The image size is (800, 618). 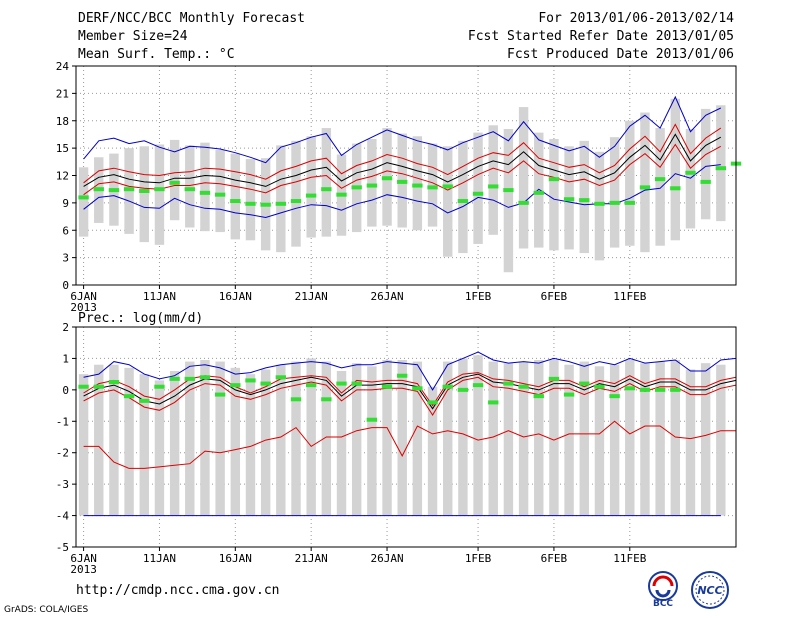 I want to click on member-size: Member Size=24, so click(x=133, y=36).